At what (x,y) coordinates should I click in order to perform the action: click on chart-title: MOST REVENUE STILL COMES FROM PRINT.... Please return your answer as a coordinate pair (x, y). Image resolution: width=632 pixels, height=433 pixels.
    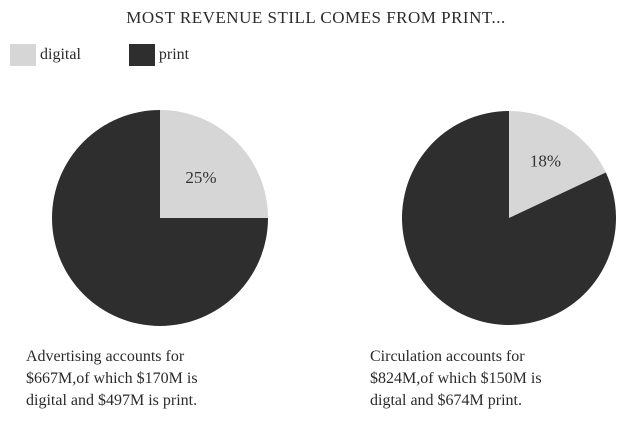
    Looking at the image, I should click on (316, 17).